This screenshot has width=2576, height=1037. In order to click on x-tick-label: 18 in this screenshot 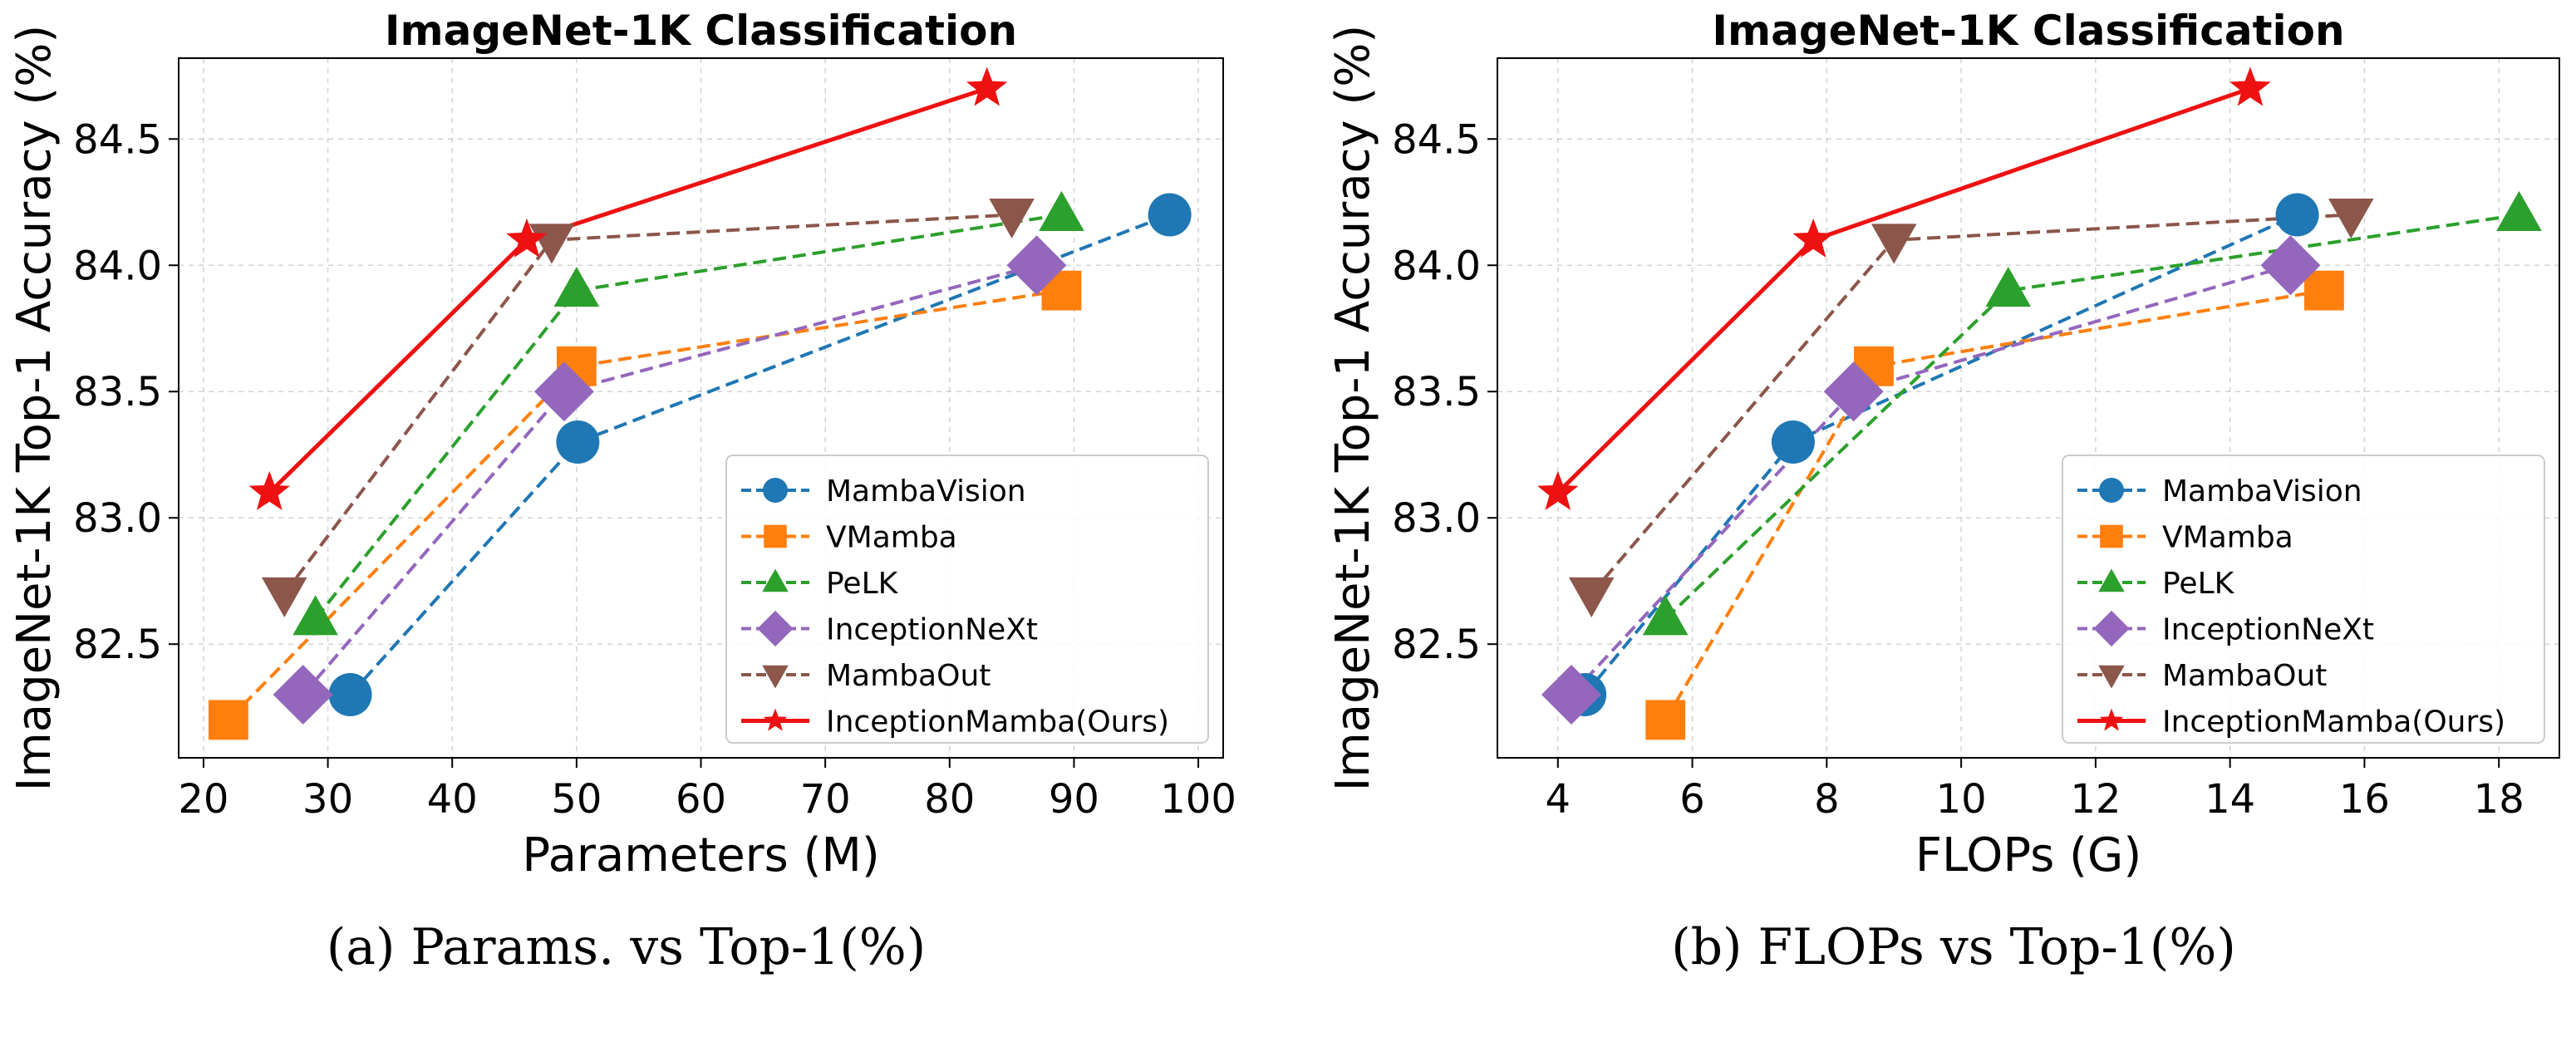, I will do `click(2499, 799)`.